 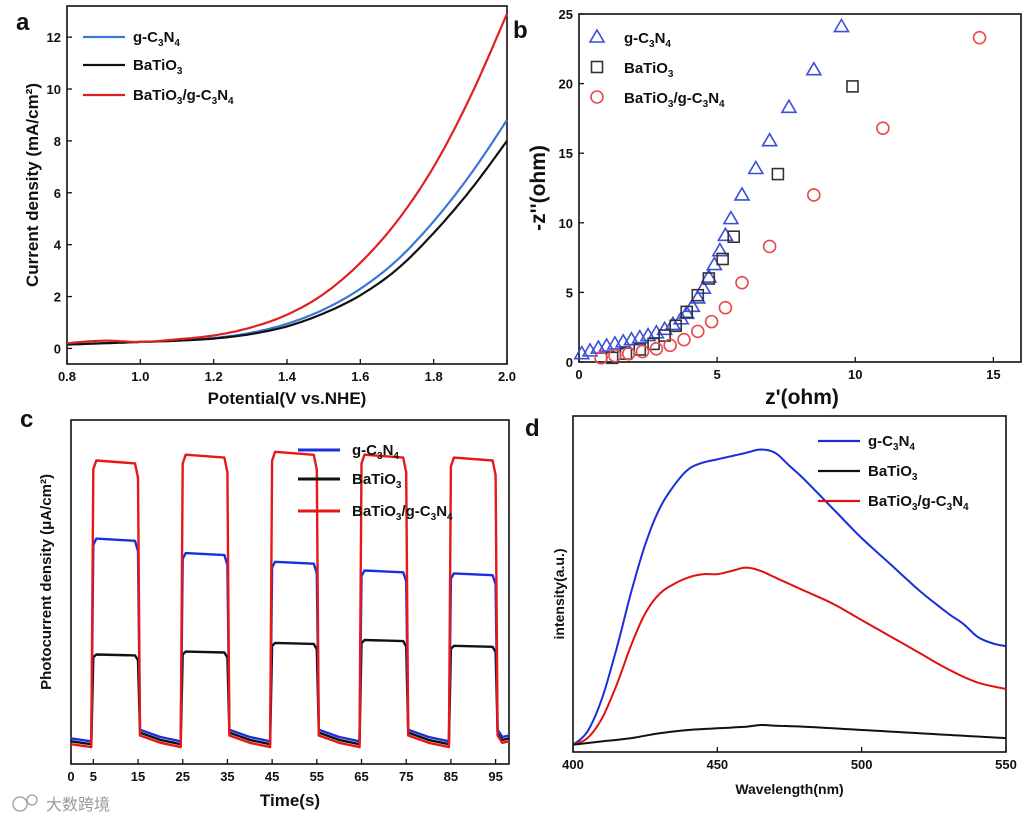 What do you see at coordinates (566, 14) in the screenshot?
I see `y-tick-label: 25` at bounding box center [566, 14].